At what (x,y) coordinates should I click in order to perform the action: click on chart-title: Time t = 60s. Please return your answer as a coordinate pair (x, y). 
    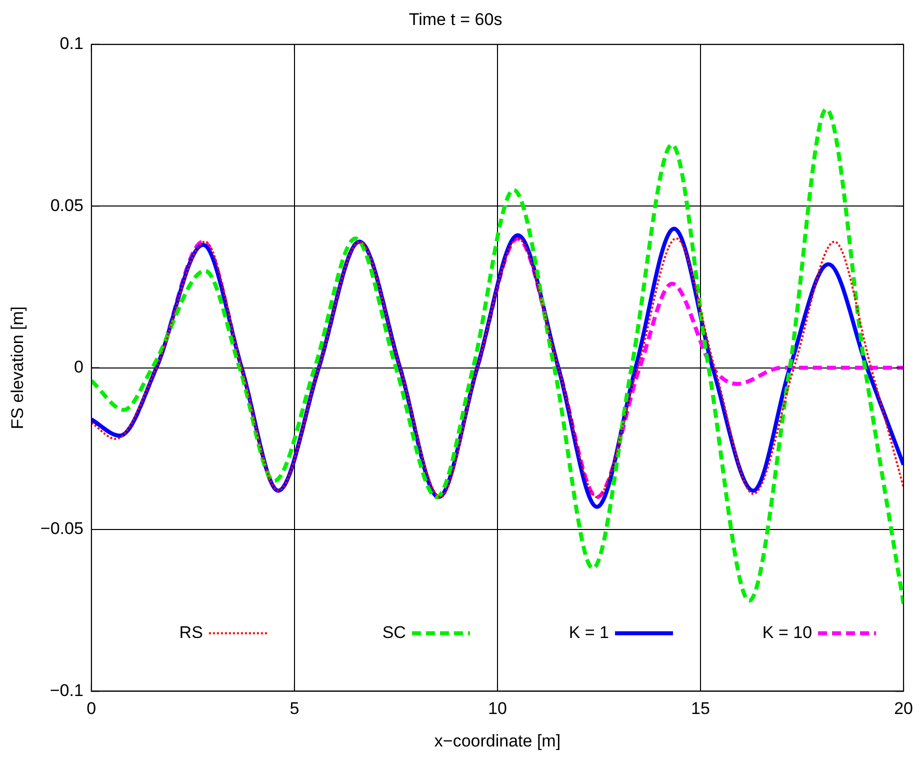
    Looking at the image, I should click on (455, 19).